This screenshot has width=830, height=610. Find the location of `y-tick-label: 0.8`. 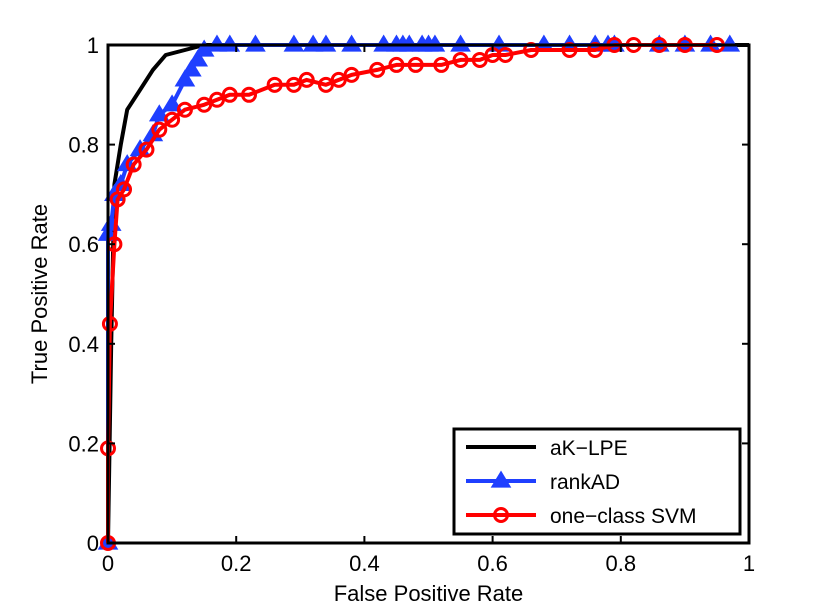

y-tick-label: 0.8 is located at coordinates (83, 145).